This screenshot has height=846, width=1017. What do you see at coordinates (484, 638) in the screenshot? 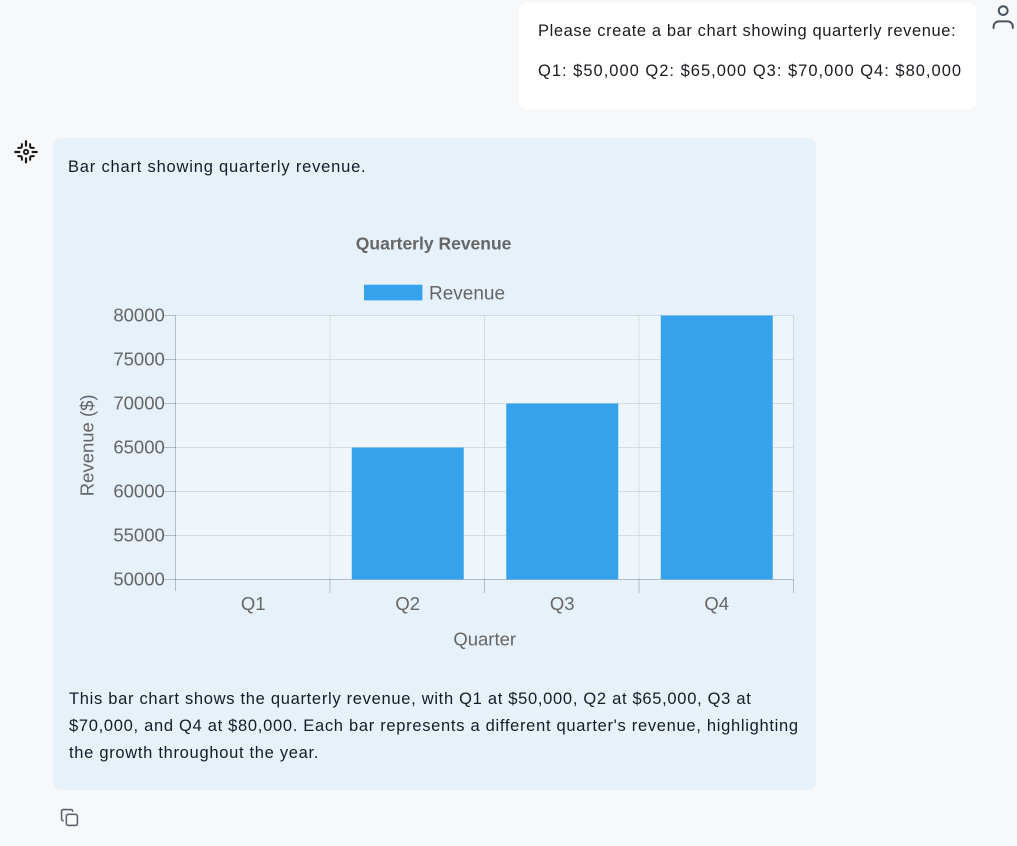
I see `svg-text: Quarter` at bounding box center [484, 638].